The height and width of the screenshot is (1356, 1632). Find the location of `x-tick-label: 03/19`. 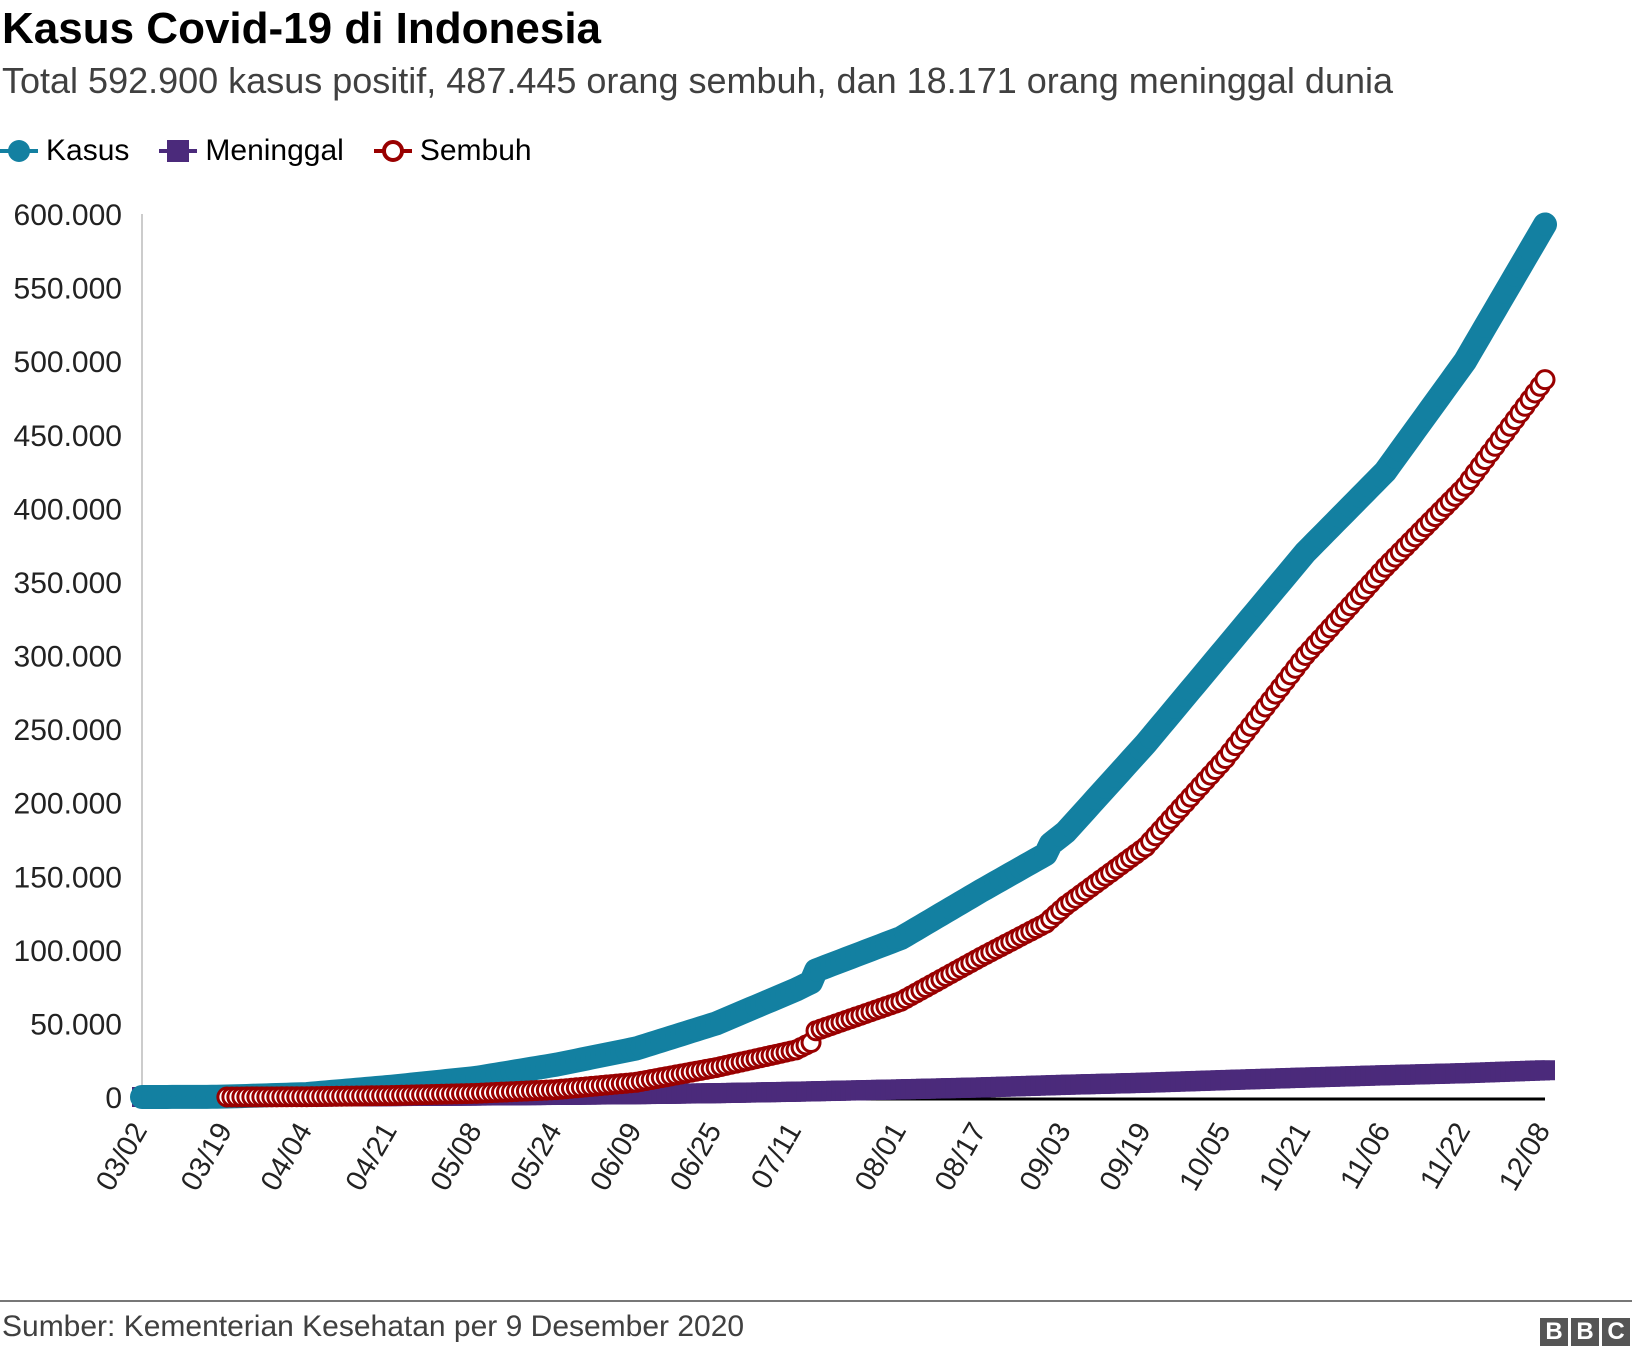

x-tick-label: 03/19 is located at coordinates (207, 1157).